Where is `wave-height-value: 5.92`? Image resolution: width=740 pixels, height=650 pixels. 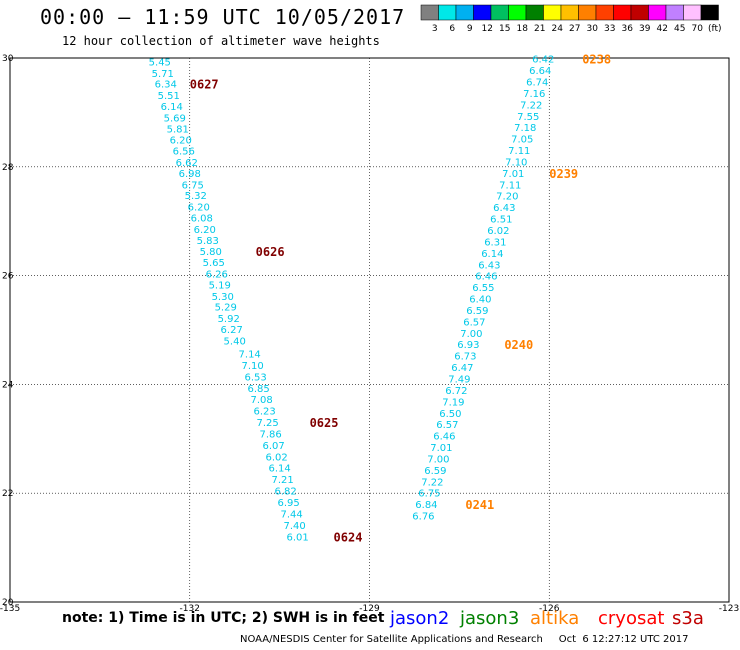
wave-height-value: 5.92 is located at coordinates (229, 319).